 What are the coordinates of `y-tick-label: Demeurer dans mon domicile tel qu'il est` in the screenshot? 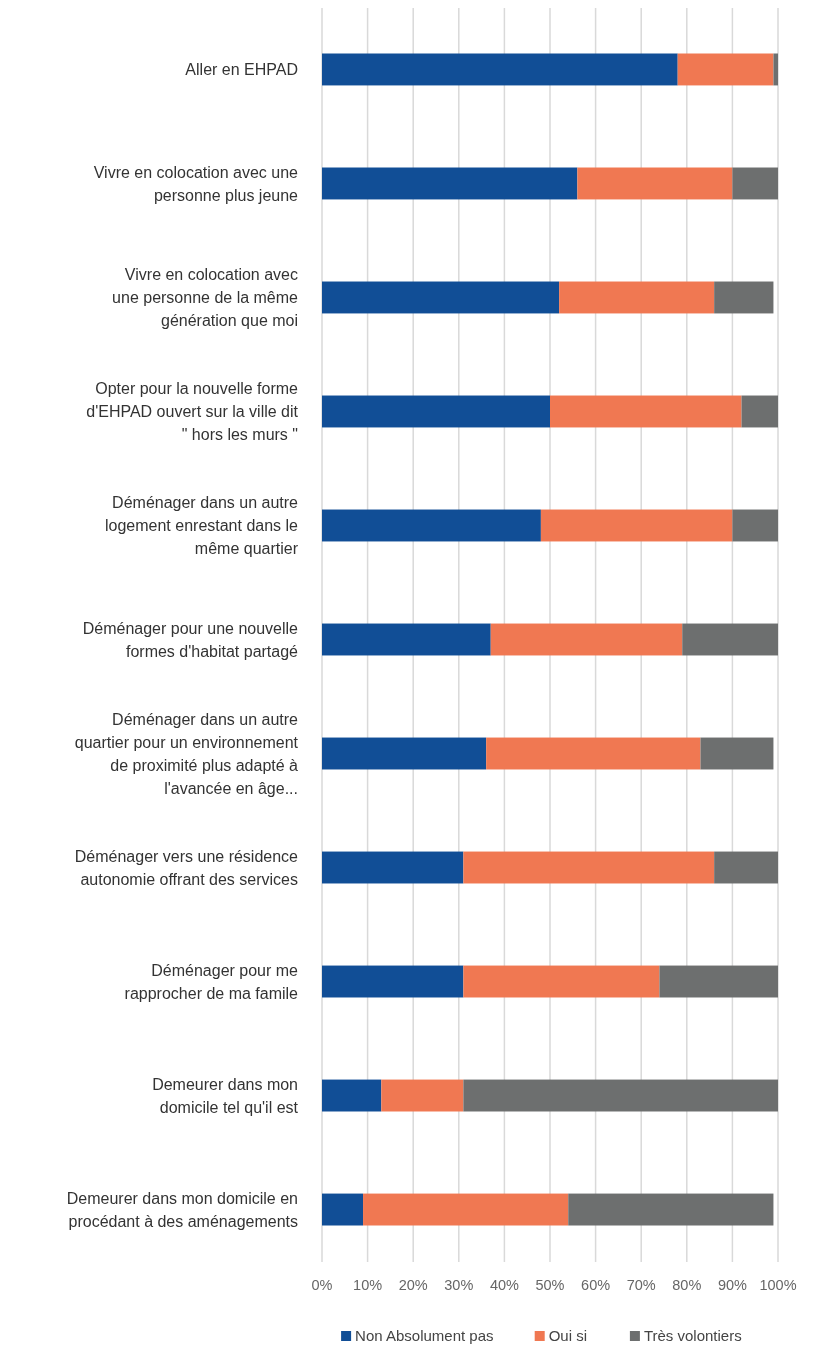 It's located at (225, 1095).